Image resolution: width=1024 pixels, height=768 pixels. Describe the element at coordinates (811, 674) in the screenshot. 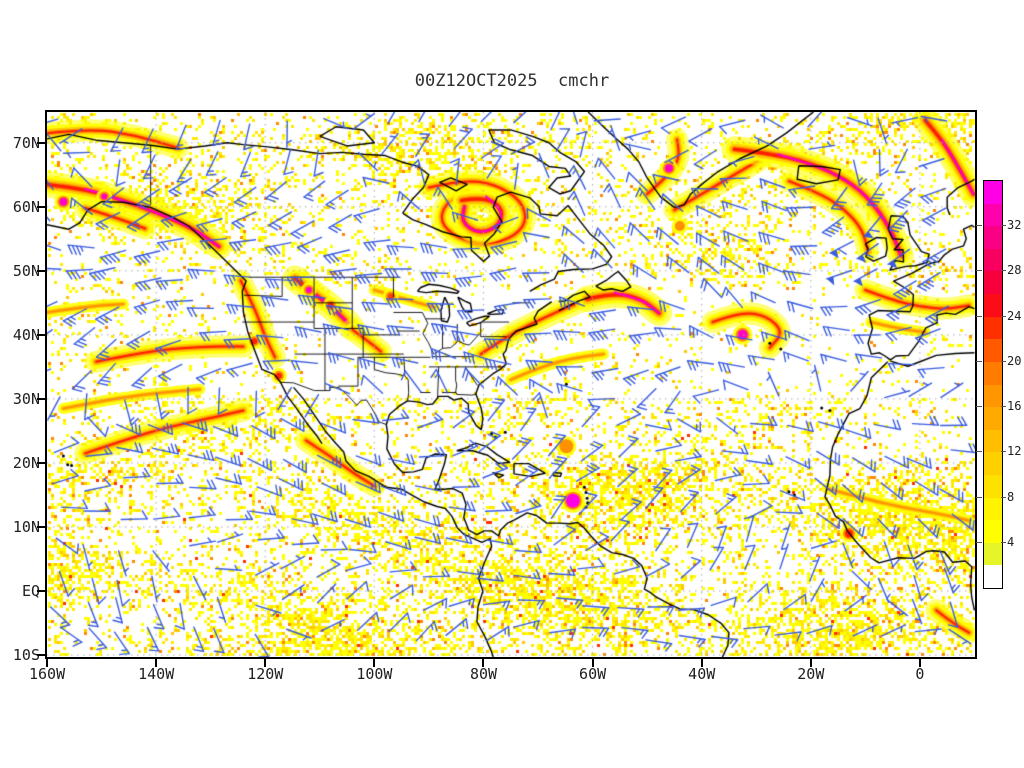

I see `lon-tick-label: 20W` at that location.